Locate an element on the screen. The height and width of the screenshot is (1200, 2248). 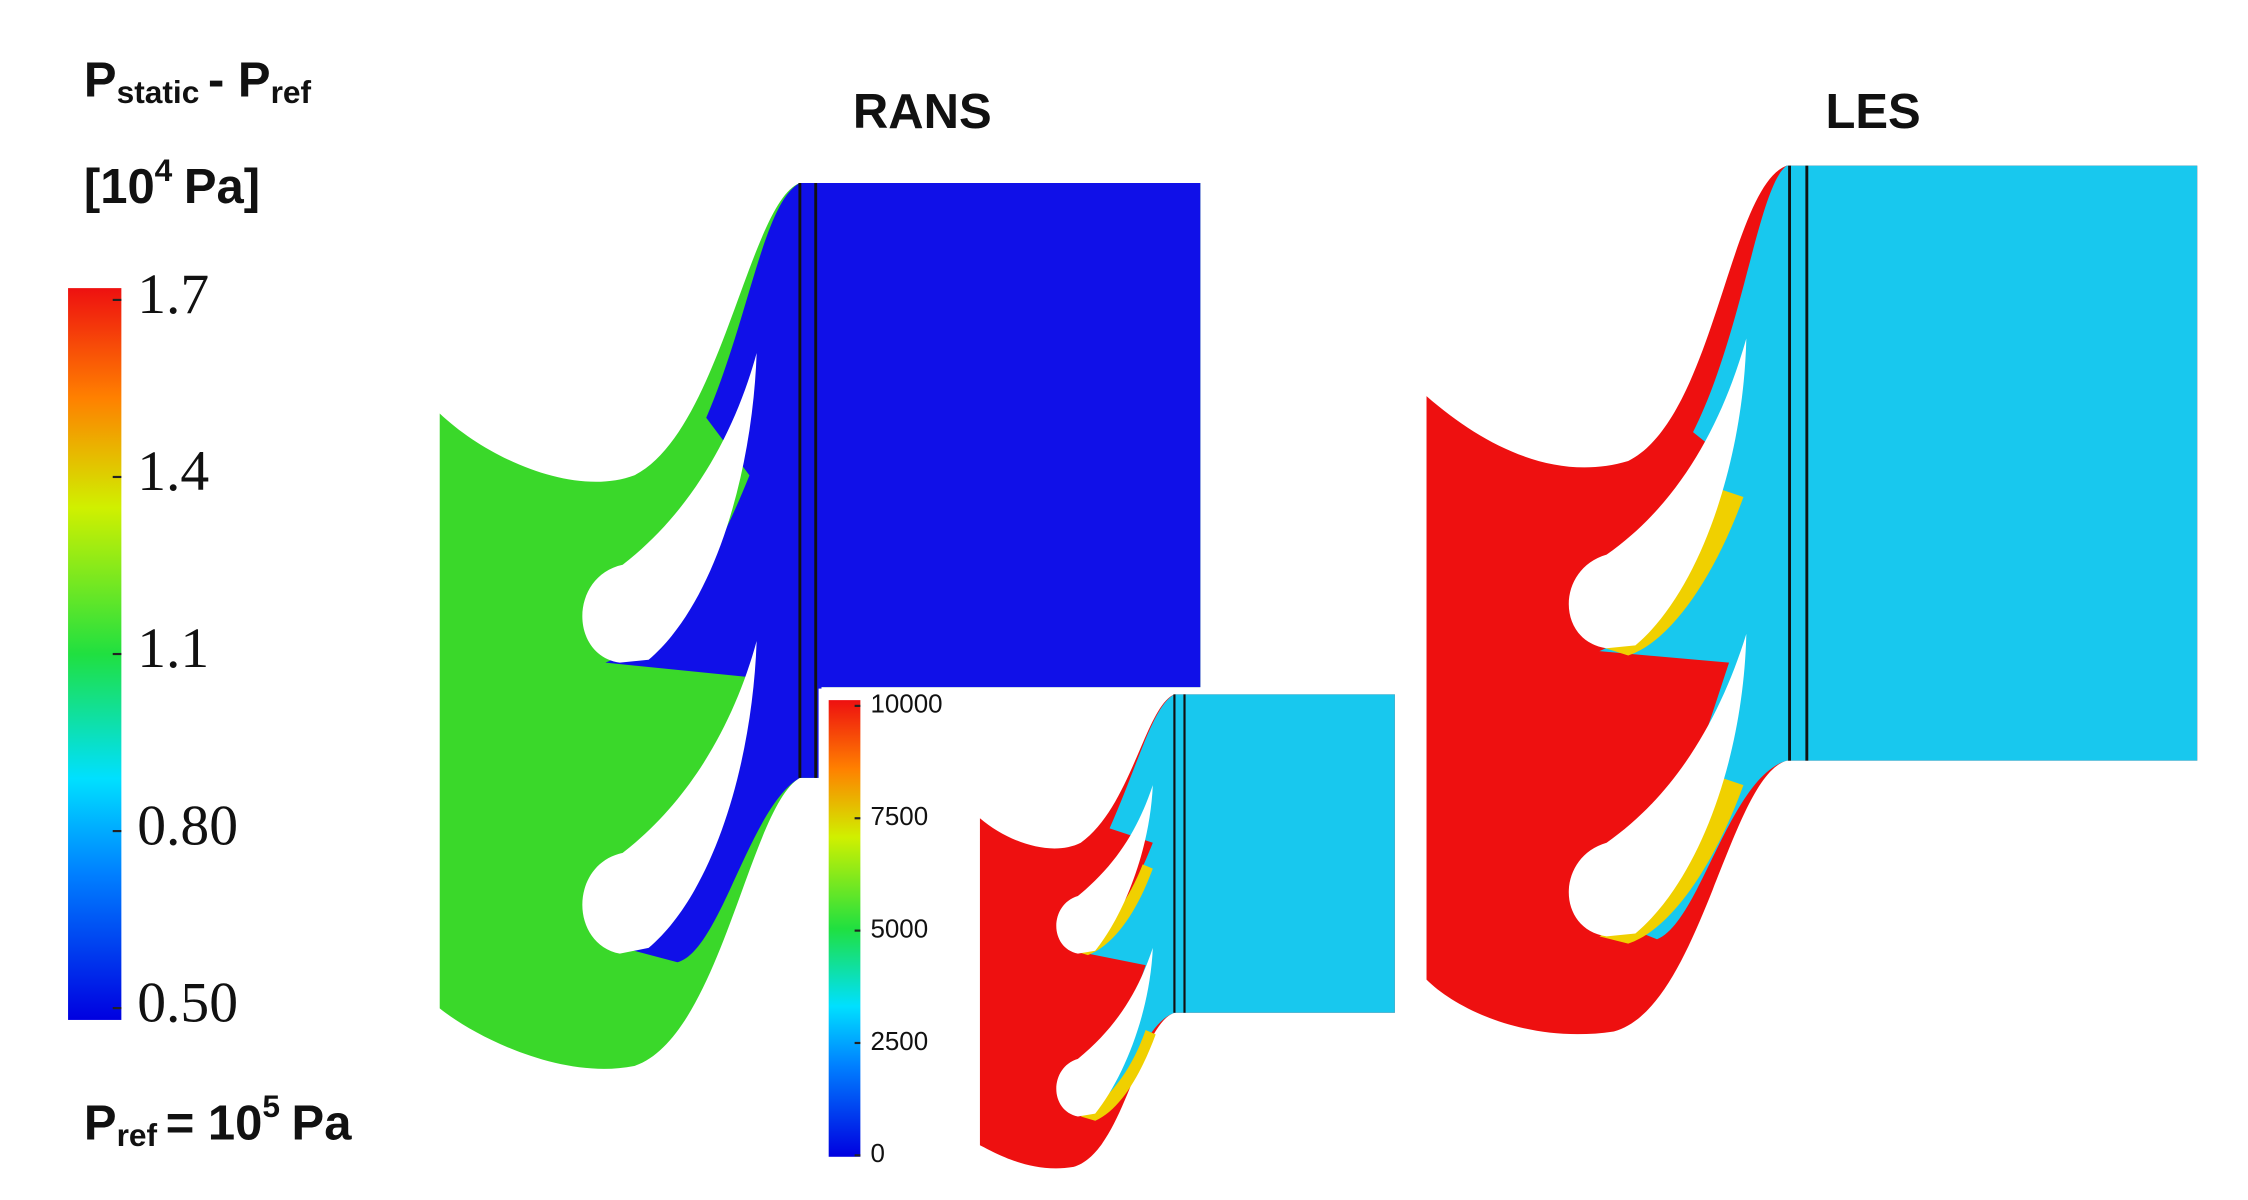
tick-label: 7500 is located at coordinates (899, 817).